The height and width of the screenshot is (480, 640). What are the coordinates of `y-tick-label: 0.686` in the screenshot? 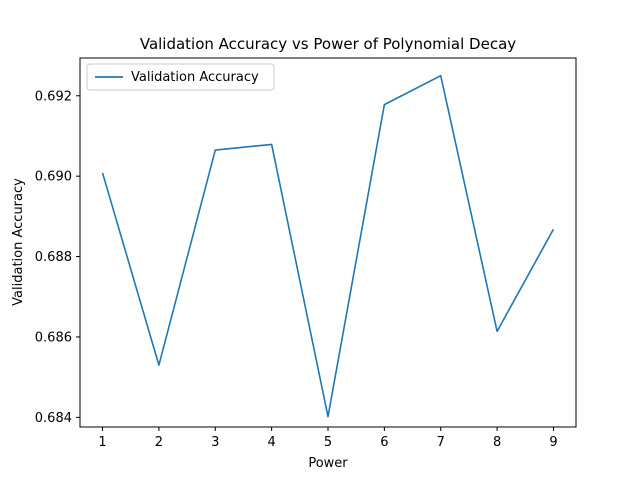 It's located at (53, 337).